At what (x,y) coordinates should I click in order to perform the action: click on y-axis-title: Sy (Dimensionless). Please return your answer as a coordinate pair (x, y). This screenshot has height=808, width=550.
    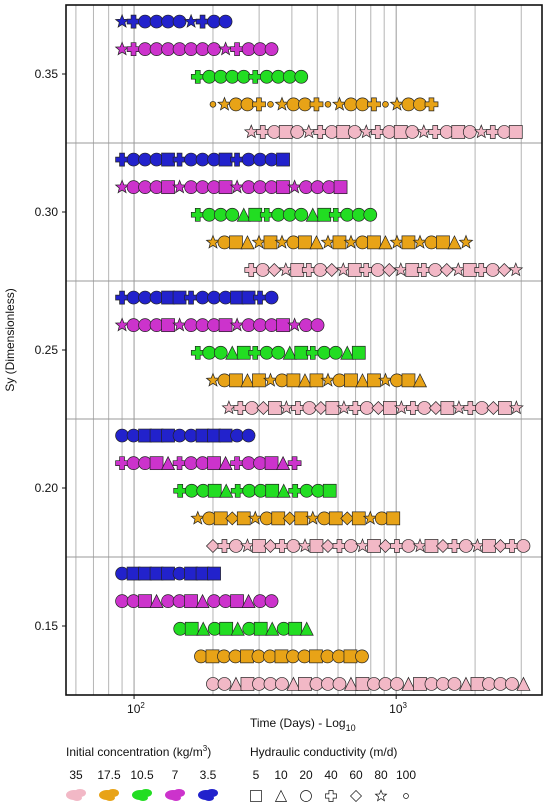
    Looking at the image, I should click on (10, 339).